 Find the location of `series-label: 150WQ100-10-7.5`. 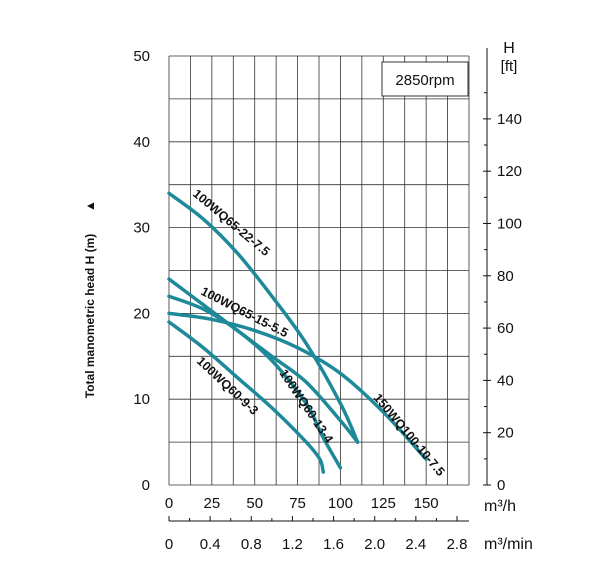

series-label: 150WQ100-10-7.5 is located at coordinates (409, 435).